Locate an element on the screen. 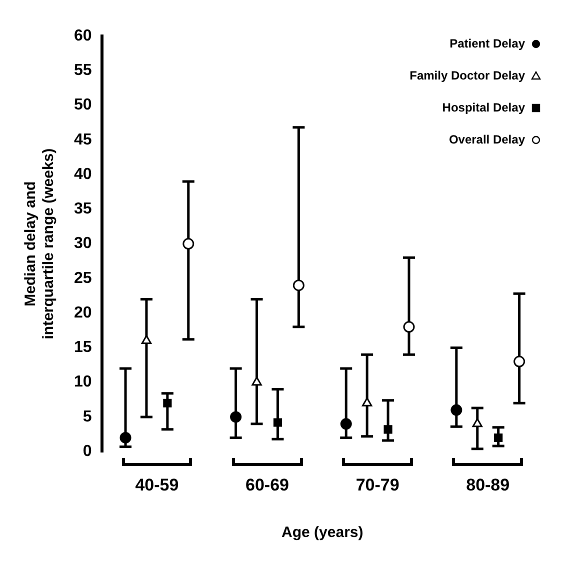  x-axis-title: Age (years) is located at coordinates (323, 533).